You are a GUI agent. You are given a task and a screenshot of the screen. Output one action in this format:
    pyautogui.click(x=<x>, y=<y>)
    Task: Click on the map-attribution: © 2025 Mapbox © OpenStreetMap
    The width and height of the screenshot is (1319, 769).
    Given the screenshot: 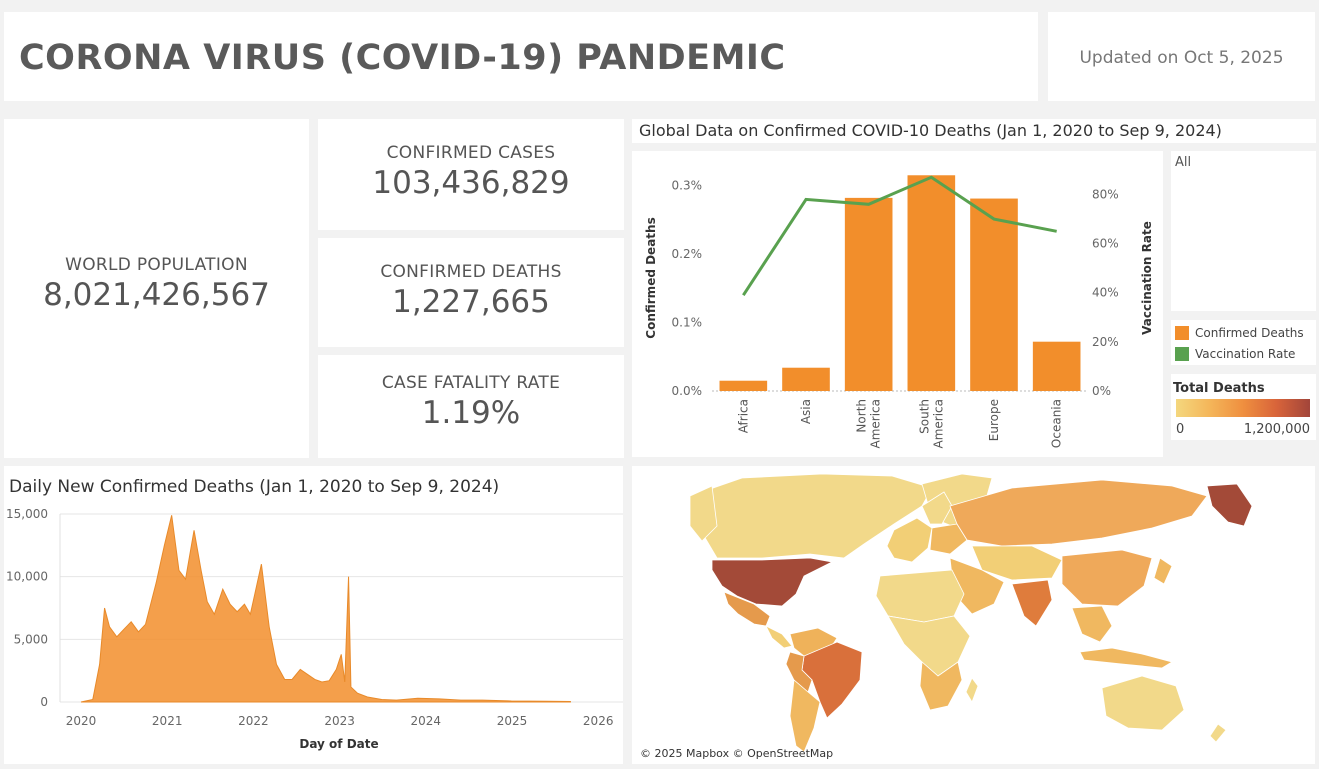 What is the action you would take?
    pyautogui.click(x=737, y=753)
    